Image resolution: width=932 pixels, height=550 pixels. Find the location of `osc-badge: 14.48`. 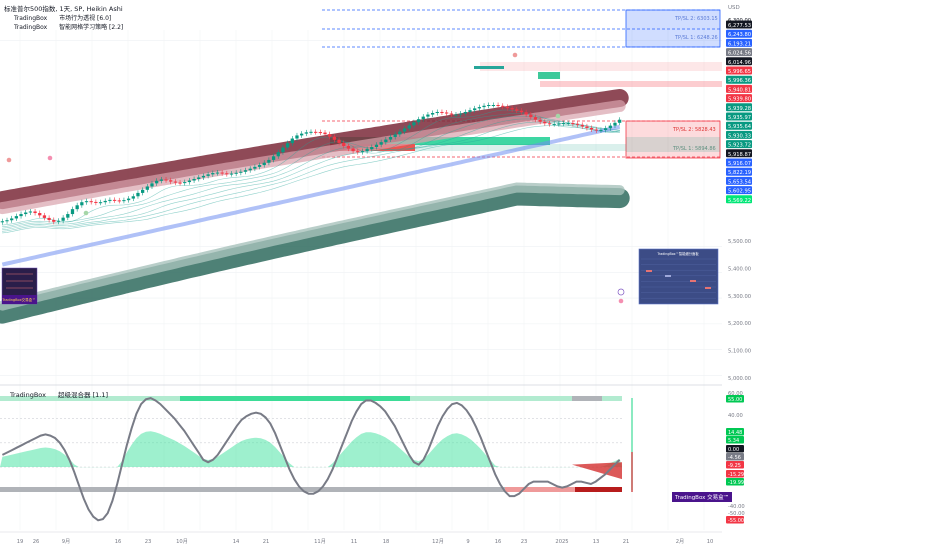

osc-badge: 14.48 is located at coordinates (735, 432).